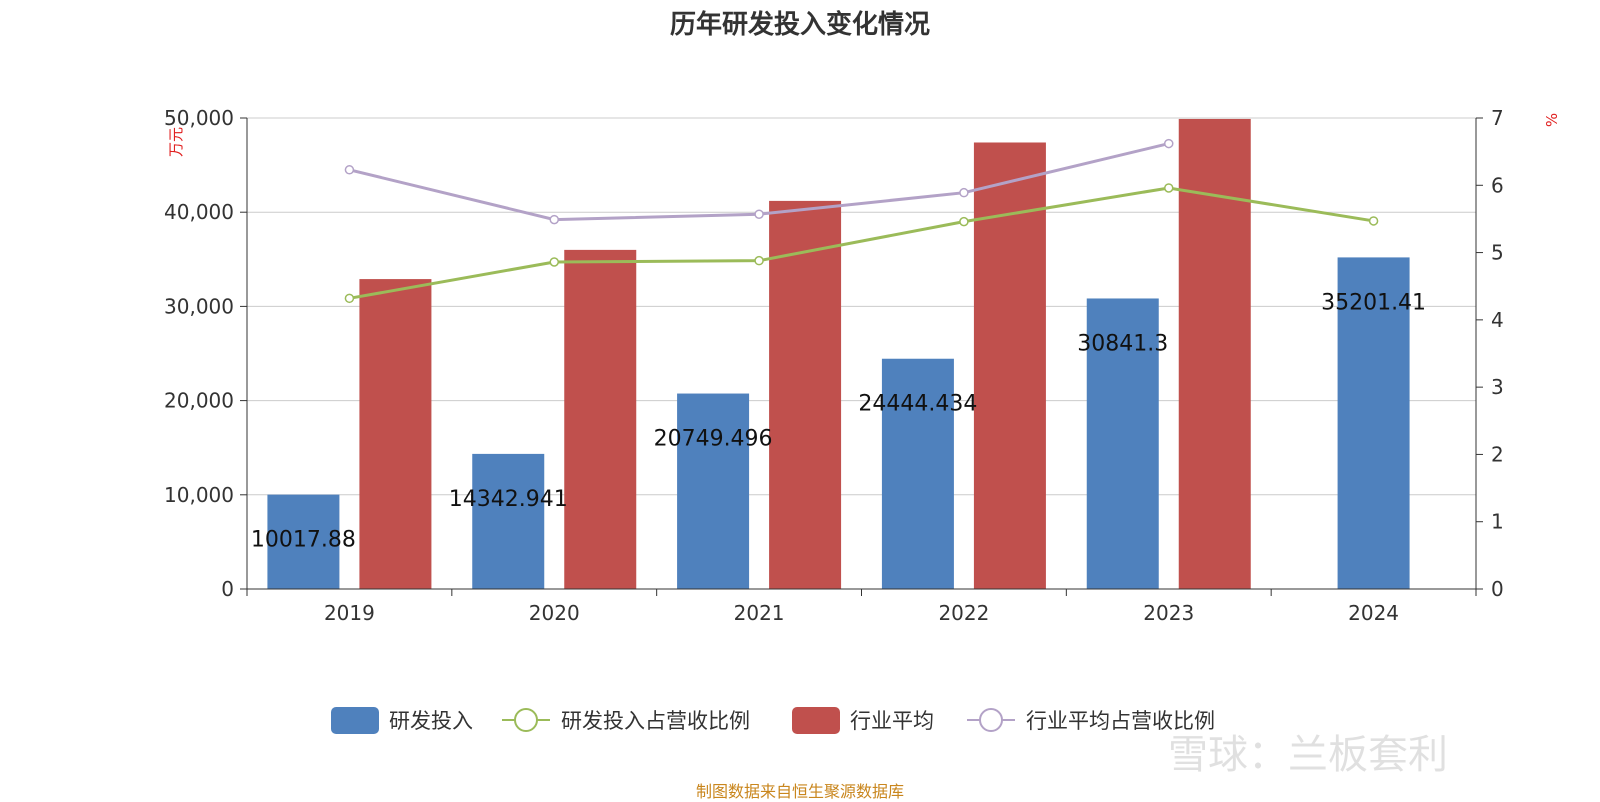  What do you see at coordinates (1497, 387) in the screenshot?
I see `y-right-tick-label: 3` at bounding box center [1497, 387].